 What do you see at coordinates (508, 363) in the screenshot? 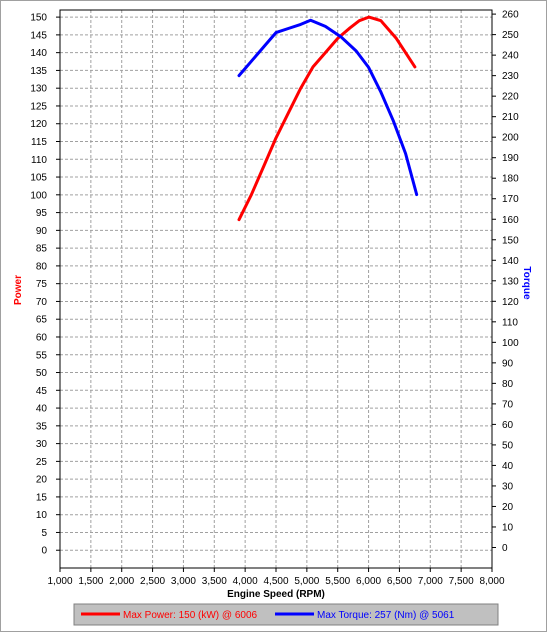
I see `y-right-tick-label: 90` at bounding box center [508, 363].